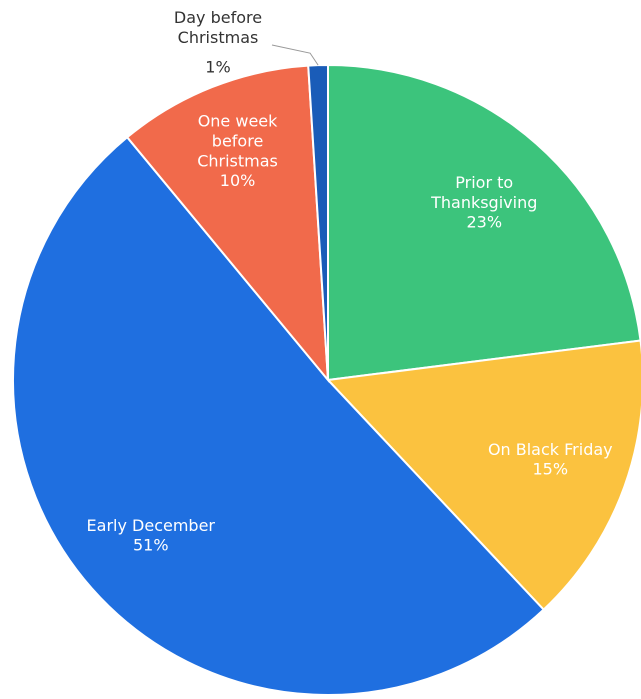 This screenshot has height=699, width=641. Describe the element at coordinates (238, 120) in the screenshot. I see `label-line: One week` at that location.